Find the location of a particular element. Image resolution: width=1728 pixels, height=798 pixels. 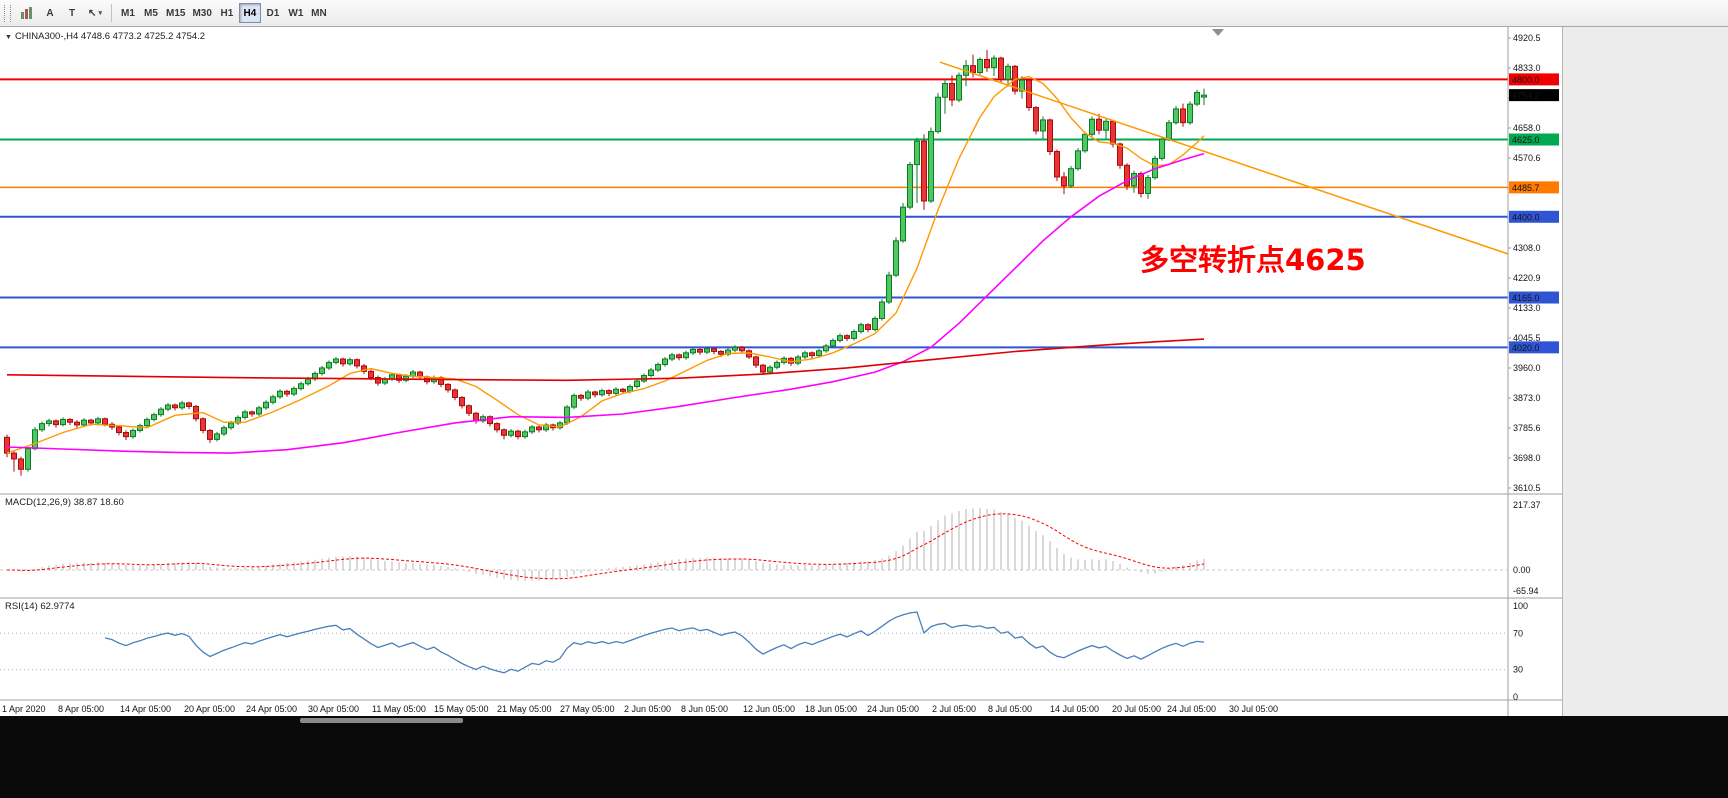

macd-signal-line is located at coordinates (605, 546).